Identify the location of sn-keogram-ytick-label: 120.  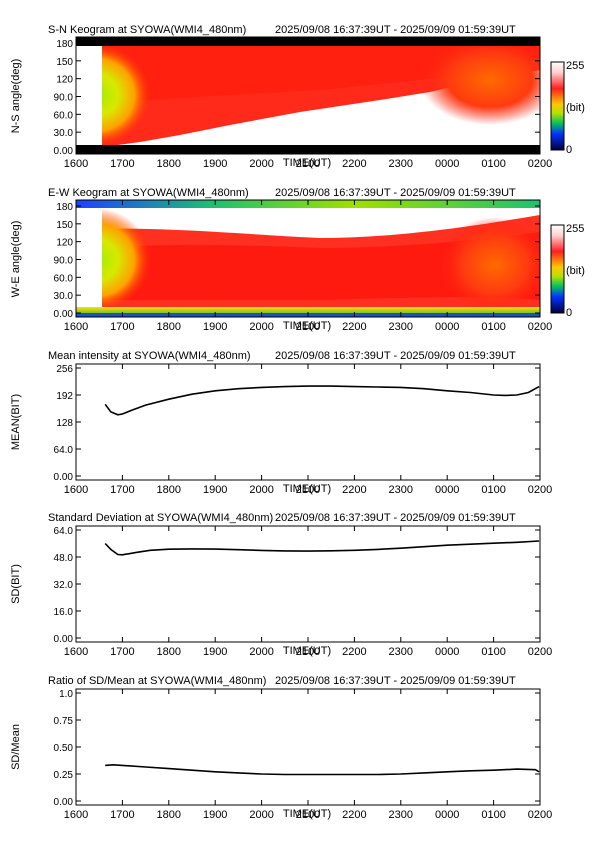
(64, 80).